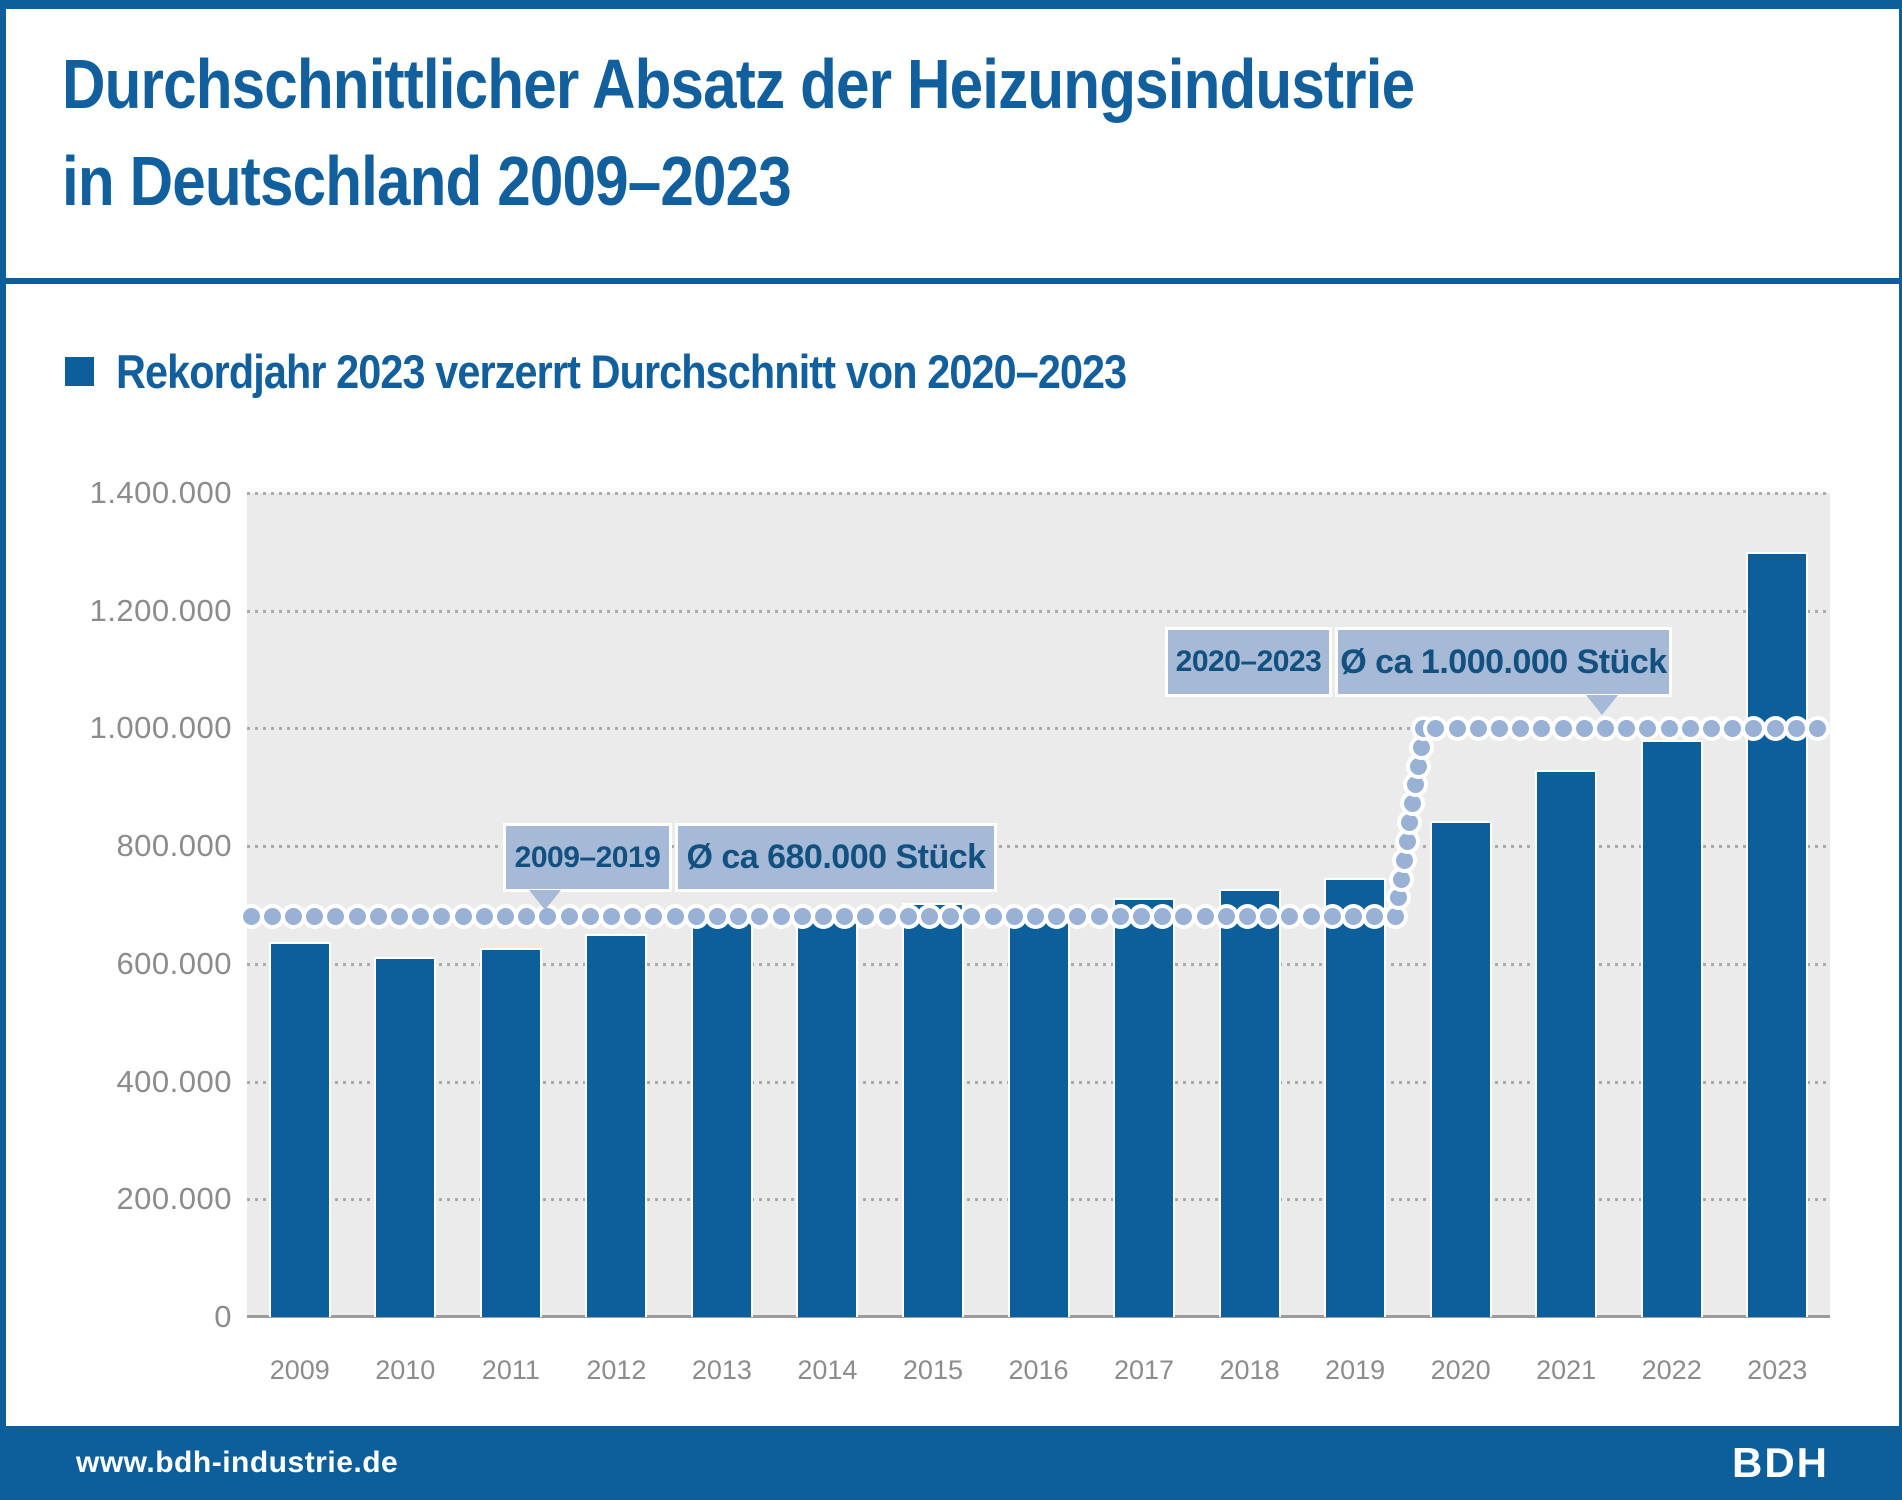 The height and width of the screenshot is (1500, 1902). What do you see at coordinates (827, 1116) in the screenshot?
I see `bar-2014` at bounding box center [827, 1116].